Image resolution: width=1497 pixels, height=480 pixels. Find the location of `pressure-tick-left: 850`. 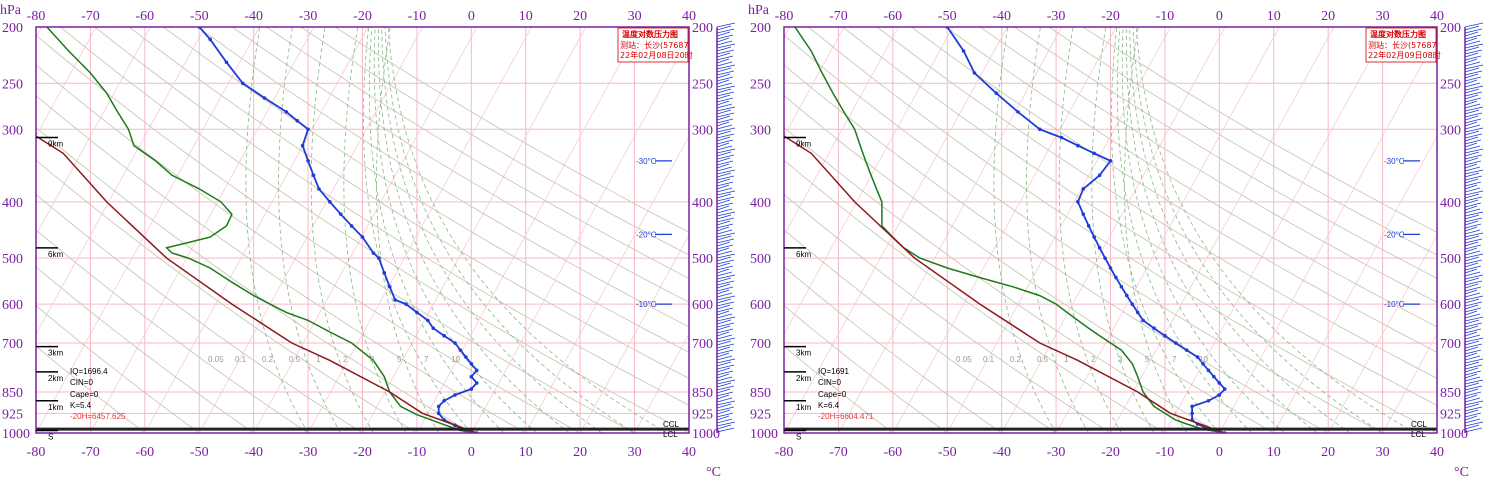

pressure-tick-left: 850 is located at coordinates (760, 393).